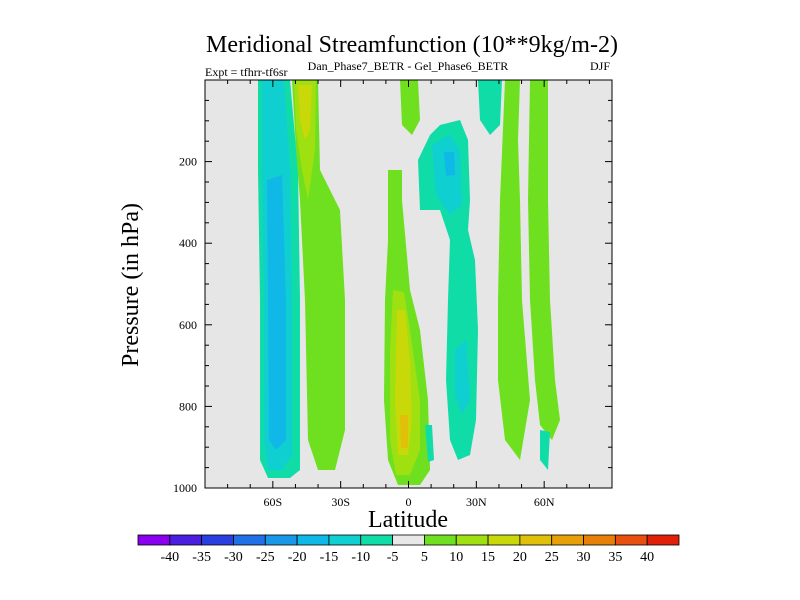 This screenshot has width=800, height=600. Describe the element at coordinates (201, 557) in the screenshot. I see `colorbar-label: -35` at that location.